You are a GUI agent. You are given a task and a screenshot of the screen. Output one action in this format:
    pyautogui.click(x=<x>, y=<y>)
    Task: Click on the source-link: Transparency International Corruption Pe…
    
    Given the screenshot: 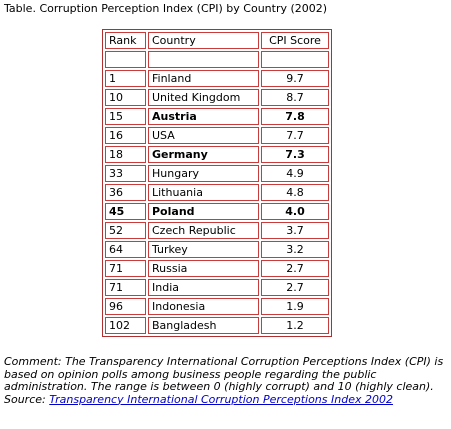 What is the action you would take?
    pyautogui.click(x=221, y=399)
    